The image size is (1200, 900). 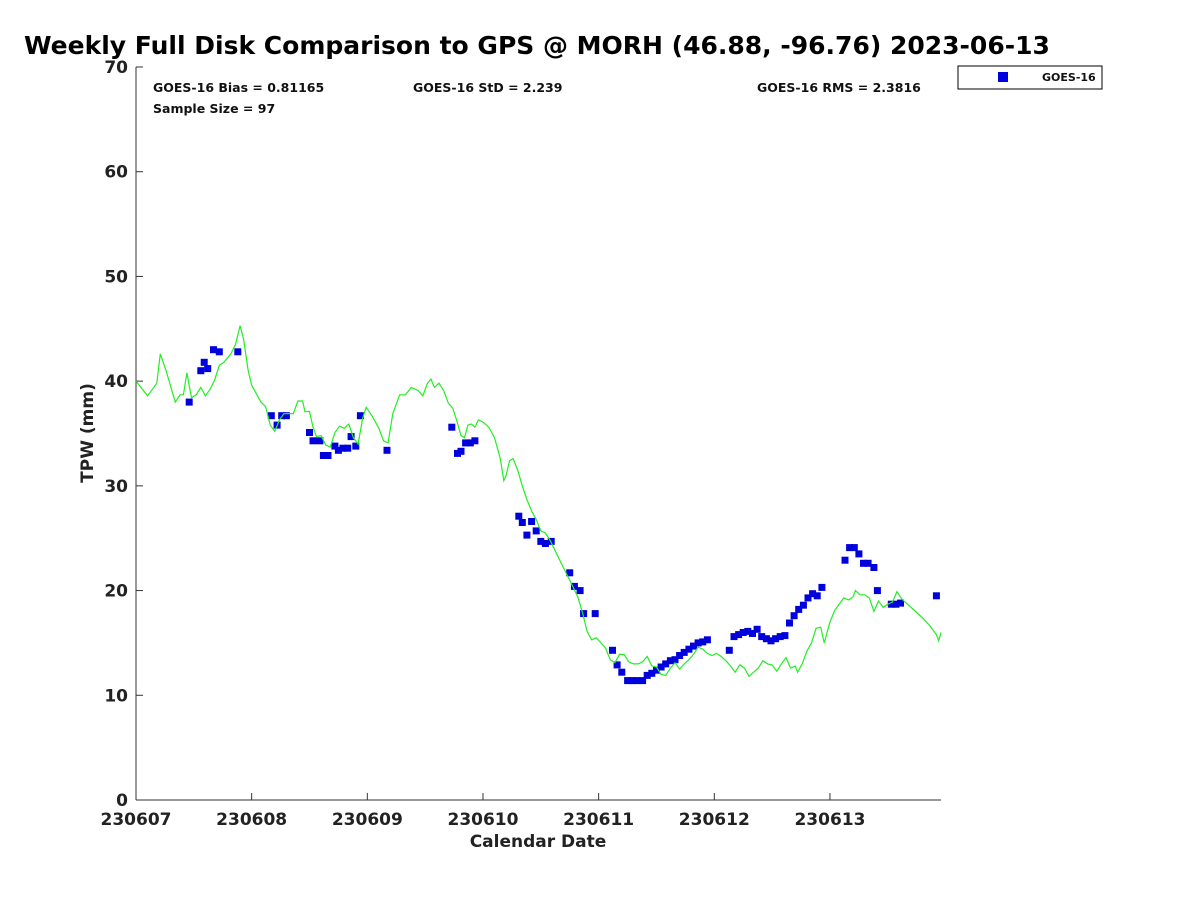 What do you see at coordinates (839, 87) in the screenshot?
I see `stat-rms: GOES-16 RMS = 2.3816` at bounding box center [839, 87].